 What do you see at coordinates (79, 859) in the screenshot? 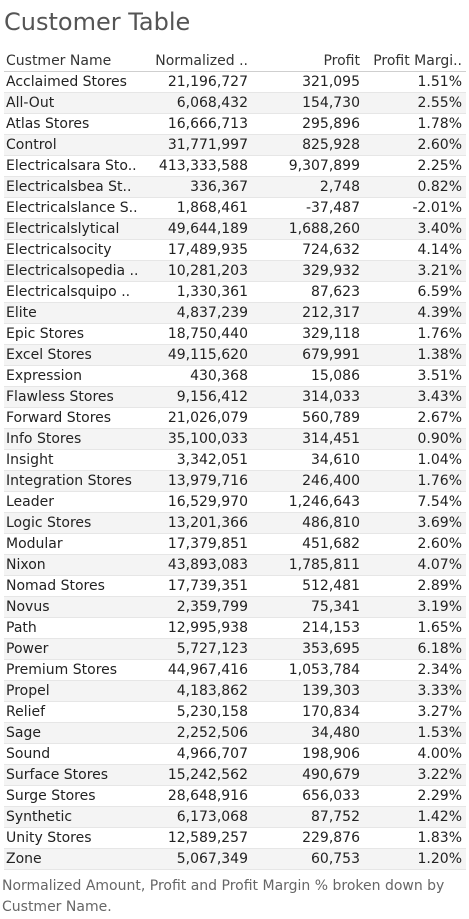
I see `customer-name-cell: Zone` at bounding box center [79, 859].